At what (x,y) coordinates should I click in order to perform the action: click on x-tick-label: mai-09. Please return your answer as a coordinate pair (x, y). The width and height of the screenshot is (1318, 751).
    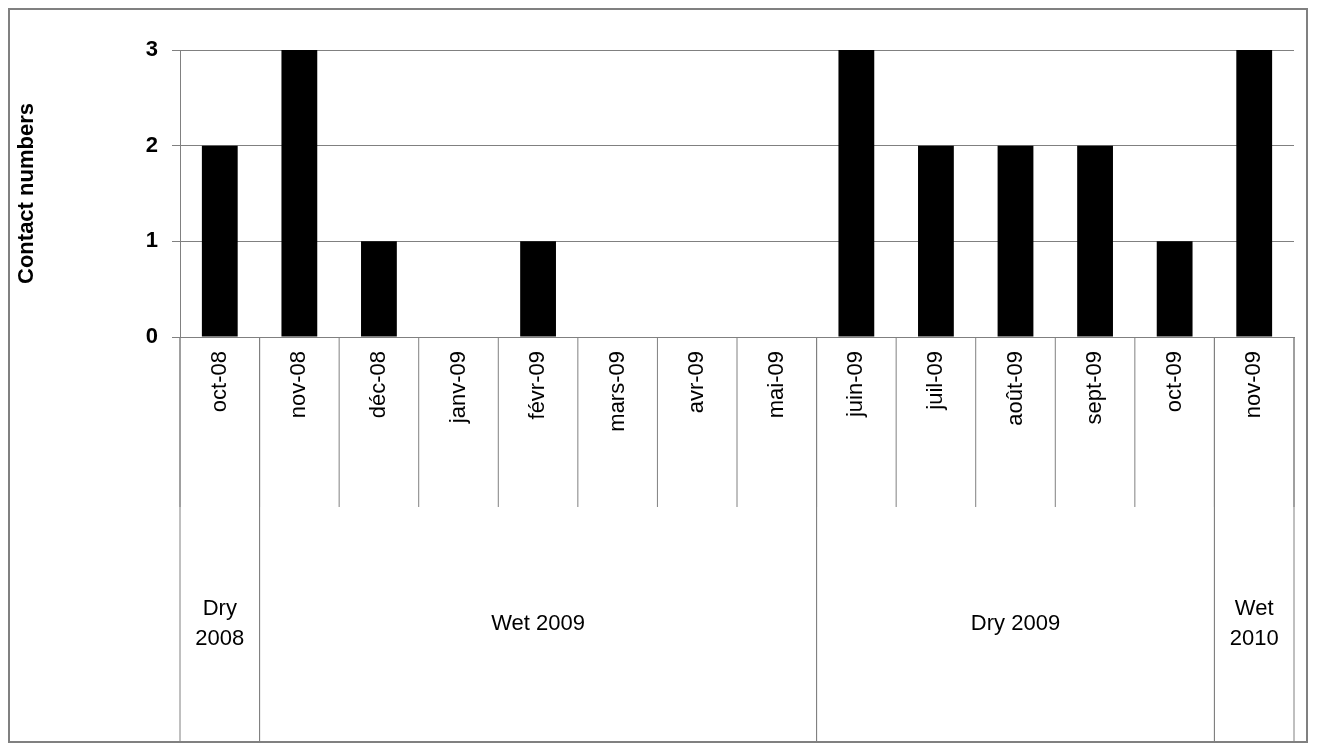
    Looking at the image, I should click on (775, 385).